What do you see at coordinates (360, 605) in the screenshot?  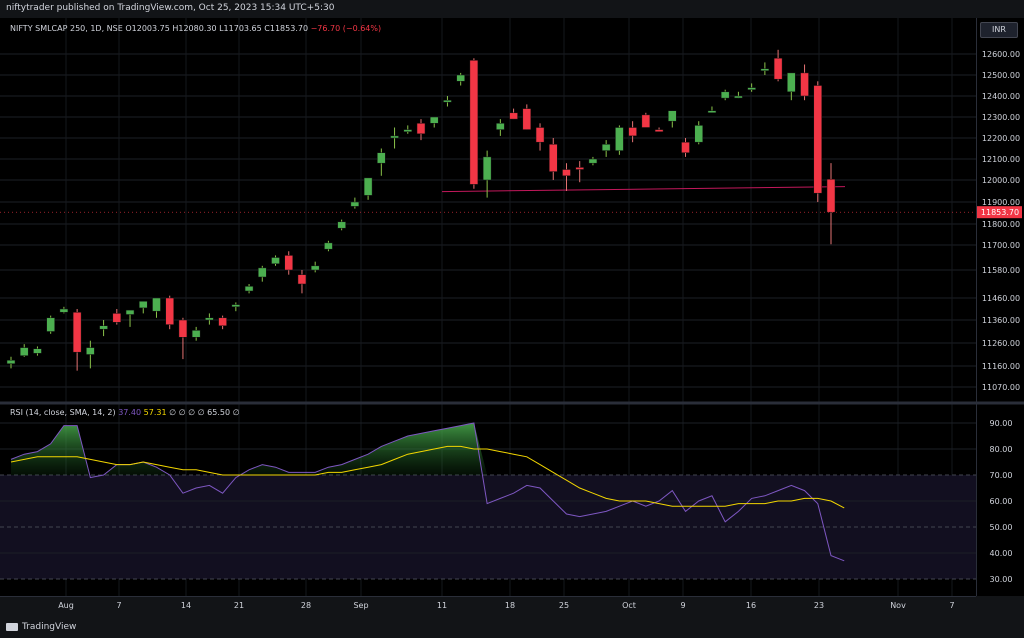 I see `time-axis-label: Sep` at bounding box center [360, 605].